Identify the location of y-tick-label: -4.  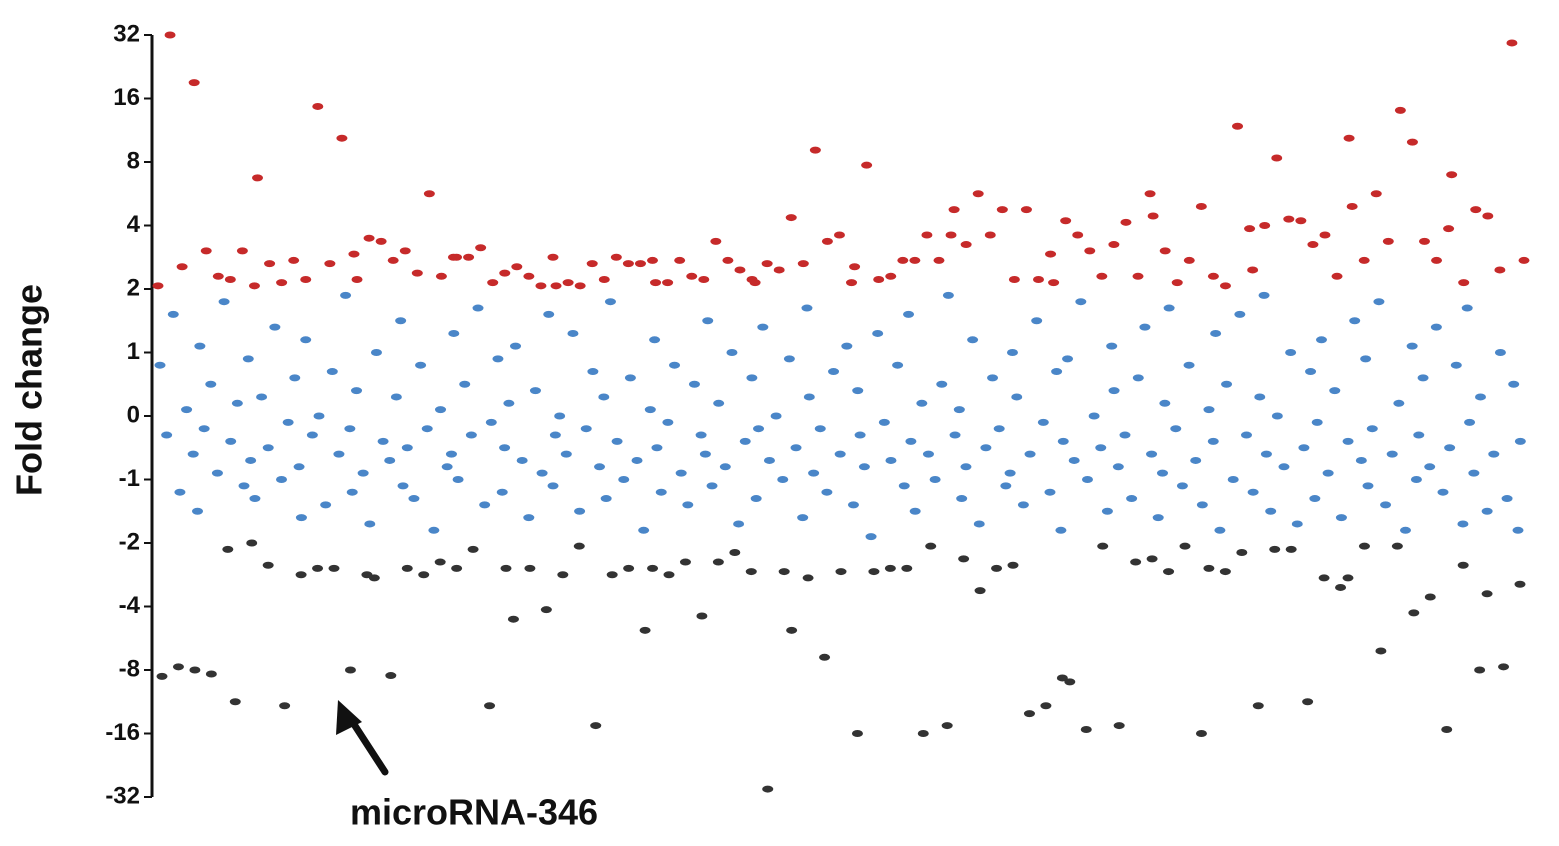
(130, 605).